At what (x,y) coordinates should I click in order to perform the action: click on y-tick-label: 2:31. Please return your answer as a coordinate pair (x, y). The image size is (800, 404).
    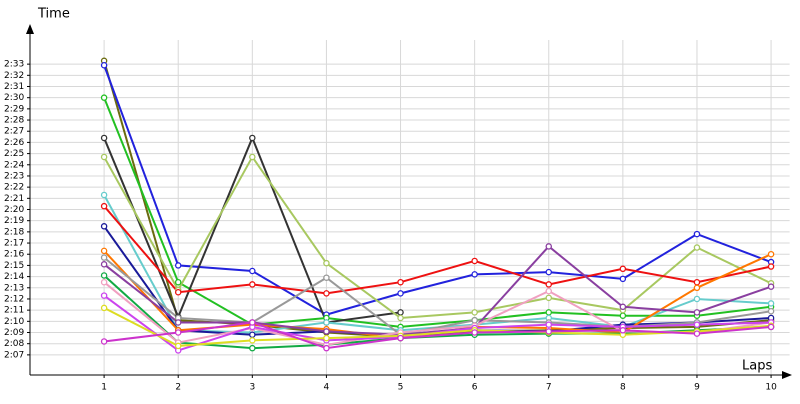
    Looking at the image, I should click on (14, 87).